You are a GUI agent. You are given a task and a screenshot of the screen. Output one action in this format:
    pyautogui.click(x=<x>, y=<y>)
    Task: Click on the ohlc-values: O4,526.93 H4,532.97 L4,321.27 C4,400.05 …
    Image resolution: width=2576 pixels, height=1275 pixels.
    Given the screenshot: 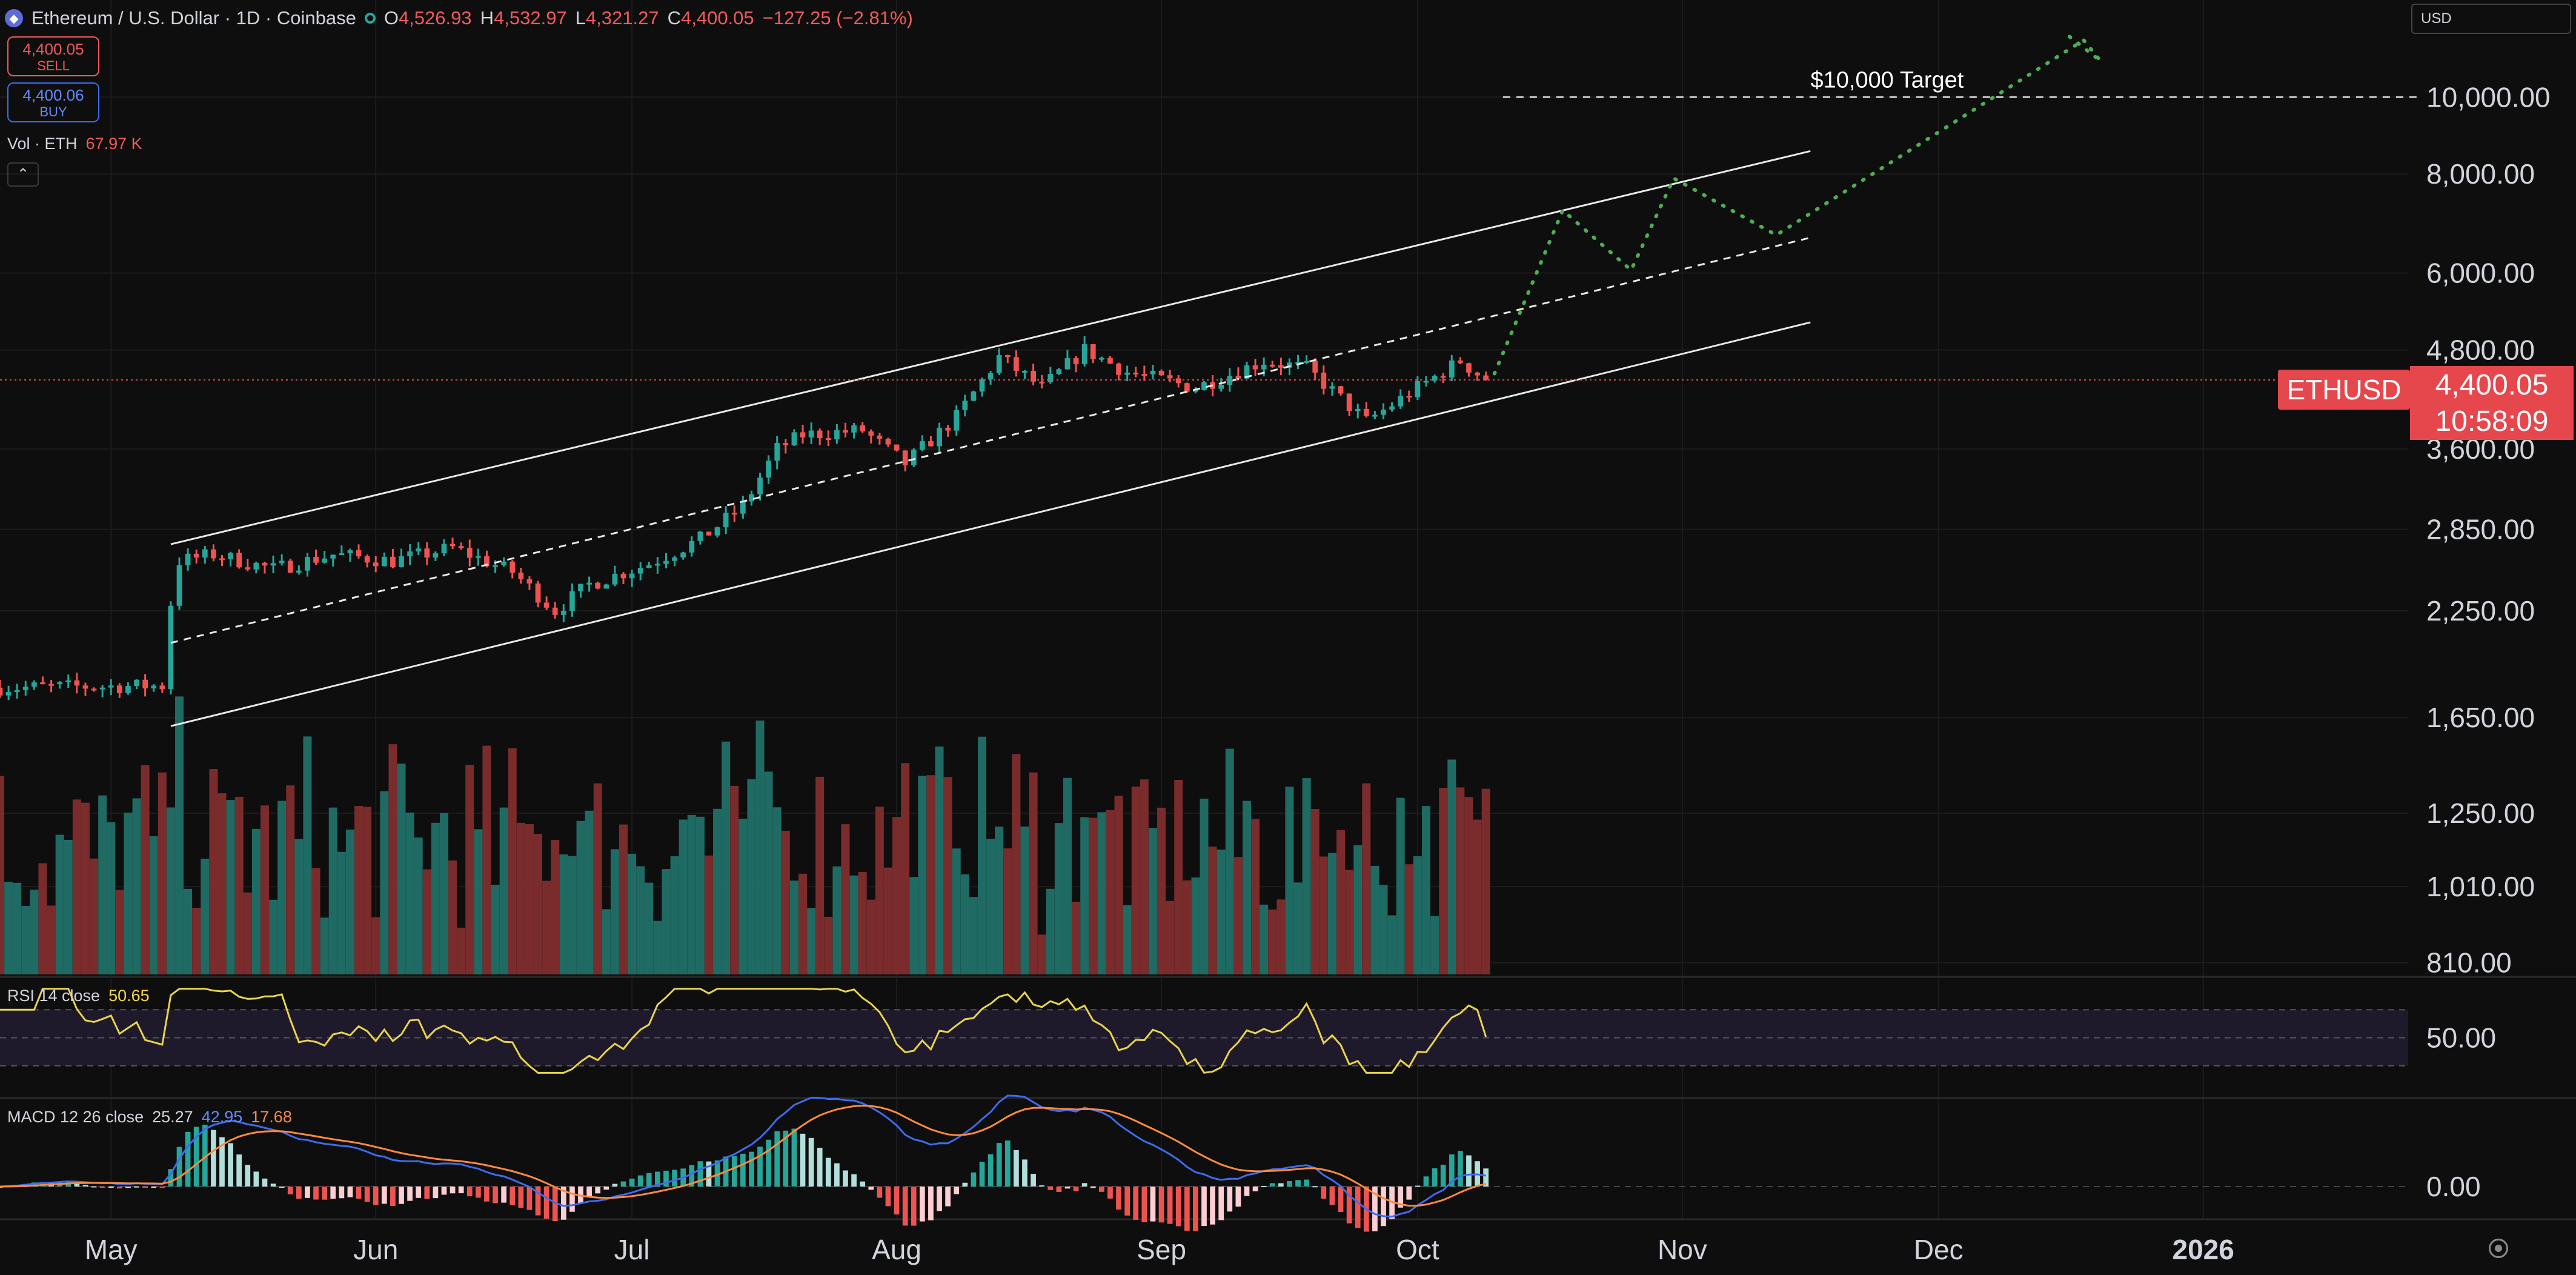 What is the action you would take?
    pyautogui.click(x=648, y=17)
    